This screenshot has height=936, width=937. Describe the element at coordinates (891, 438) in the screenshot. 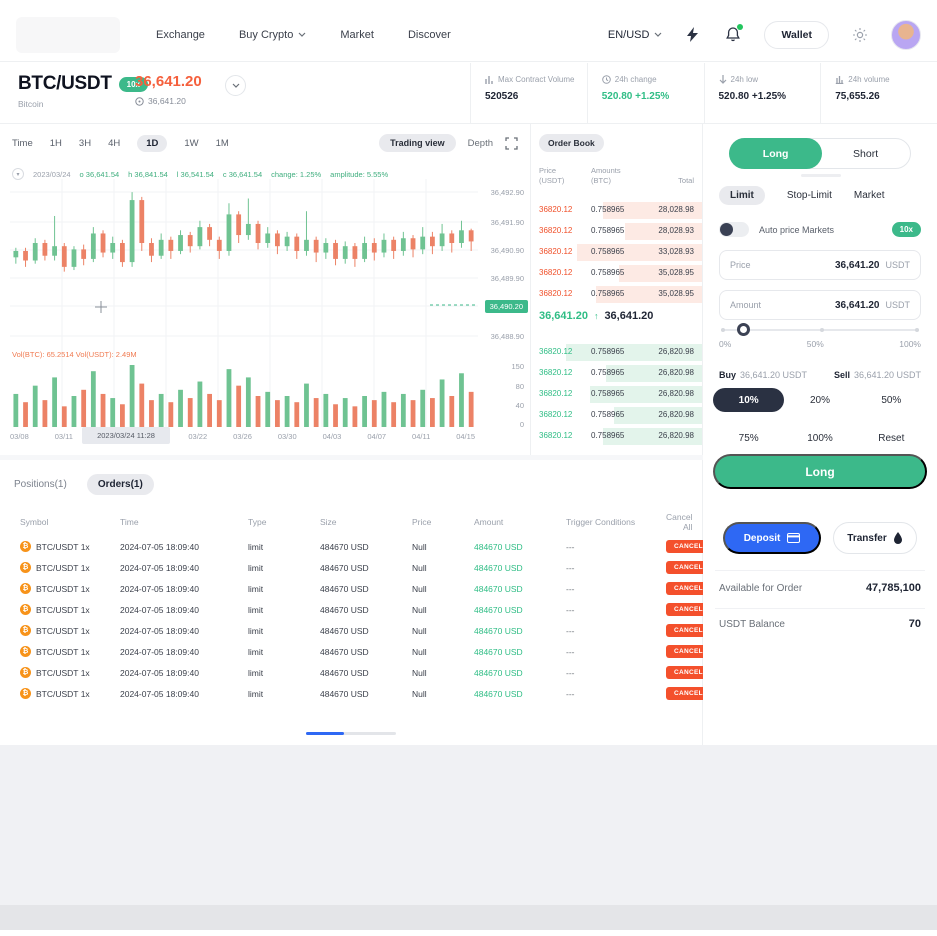

I see `percent-button-reset: Reset` at that location.